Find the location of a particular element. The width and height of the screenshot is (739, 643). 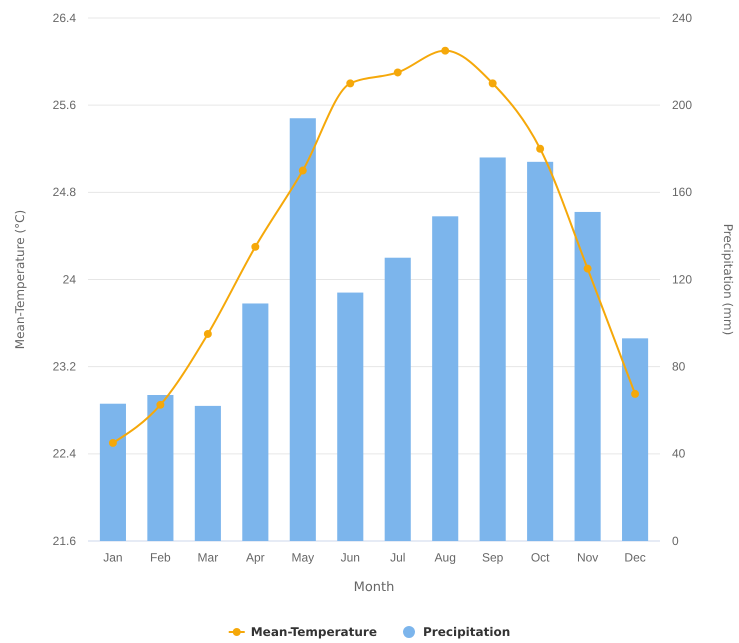

x-tick-label: Dec is located at coordinates (635, 557).